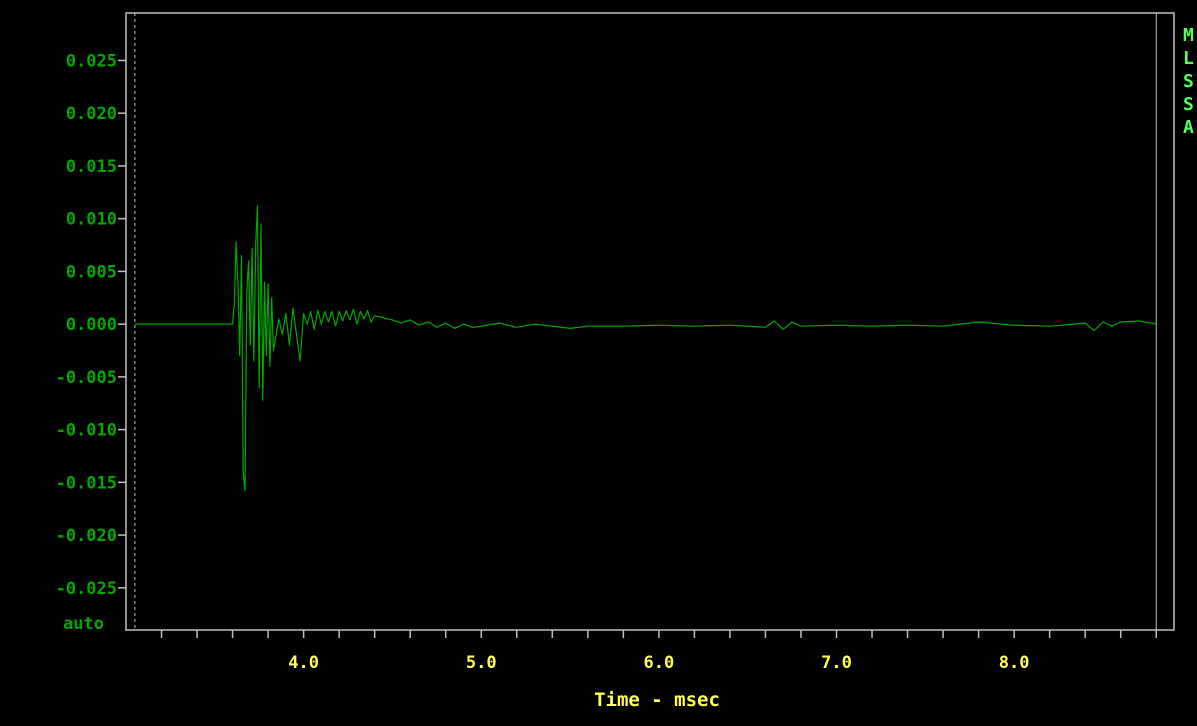 The image size is (1197, 726). What do you see at coordinates (86, 431) in the screenshot?
I see `y-tick-label: -0.010` at bounding box center [86, 431].